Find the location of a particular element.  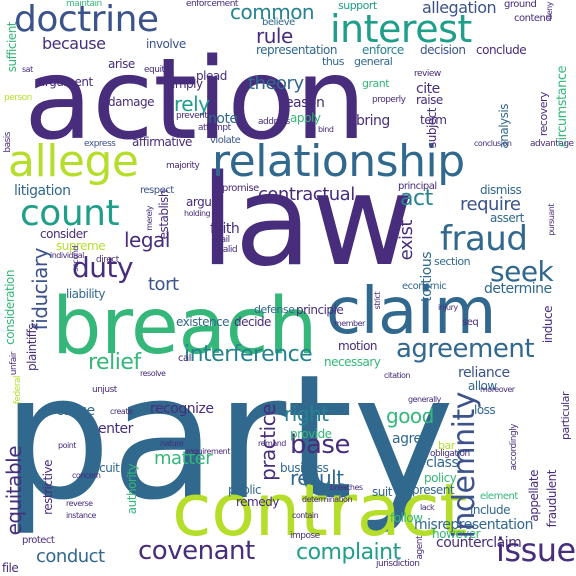

word-instance: instance is located at coordinates (81, 515).